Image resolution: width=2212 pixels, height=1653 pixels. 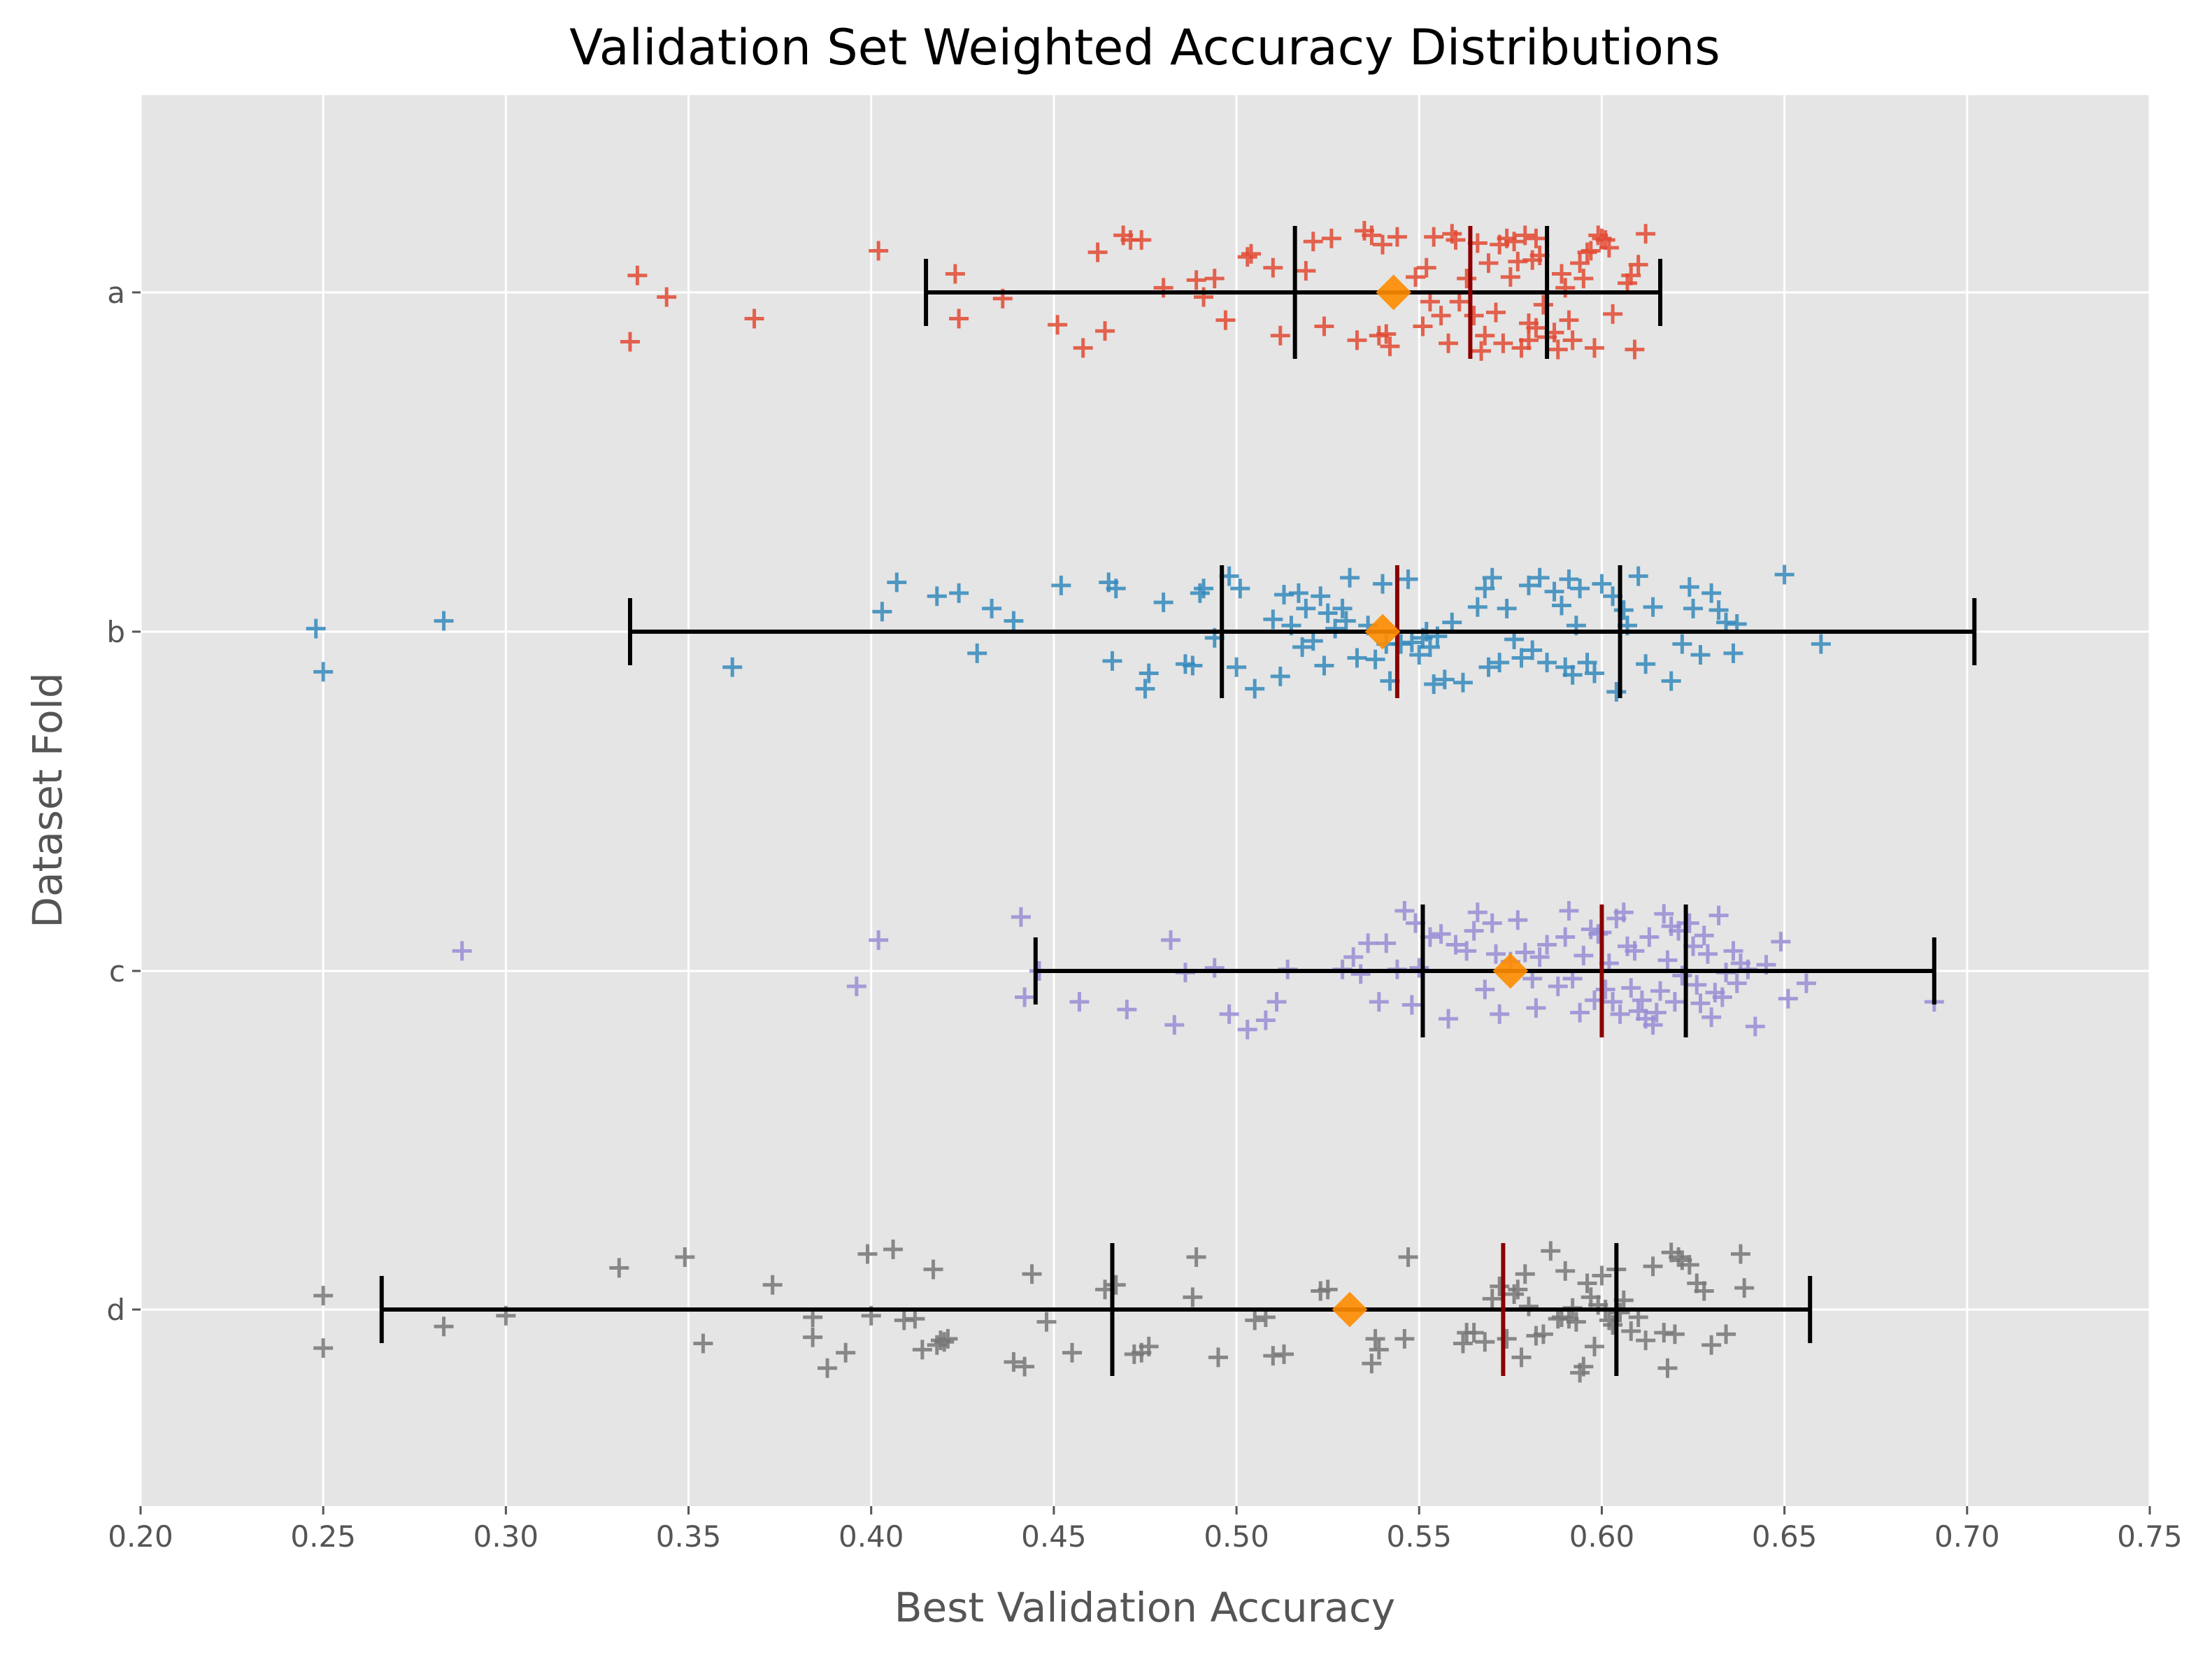 What do you see at coordinates (871, 1537) in the screenshot?
I see `x-tick-label: 0.40` at bounding box center [871, 1537].